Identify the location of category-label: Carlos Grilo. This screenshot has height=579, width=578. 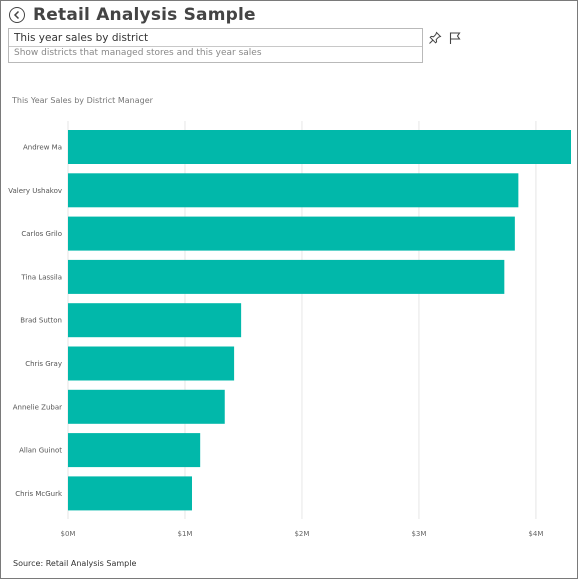
(41, 234).